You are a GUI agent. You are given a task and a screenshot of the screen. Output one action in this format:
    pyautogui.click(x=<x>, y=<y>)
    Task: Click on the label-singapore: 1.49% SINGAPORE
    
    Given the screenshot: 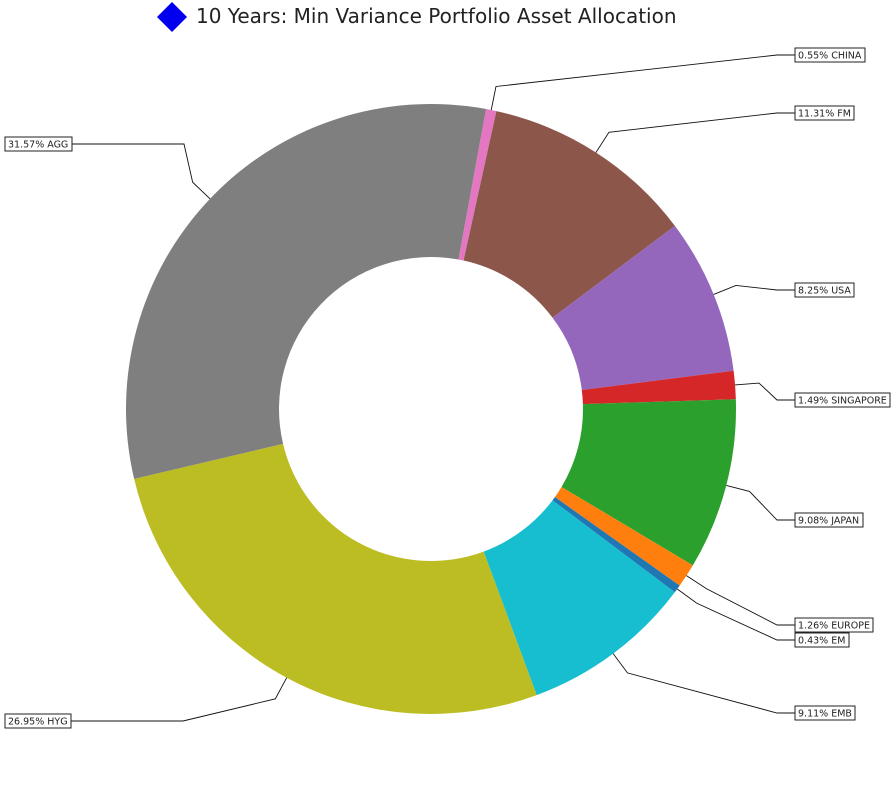 What is the action you would take?
    pyautogui.click(x=813, y=395)
    